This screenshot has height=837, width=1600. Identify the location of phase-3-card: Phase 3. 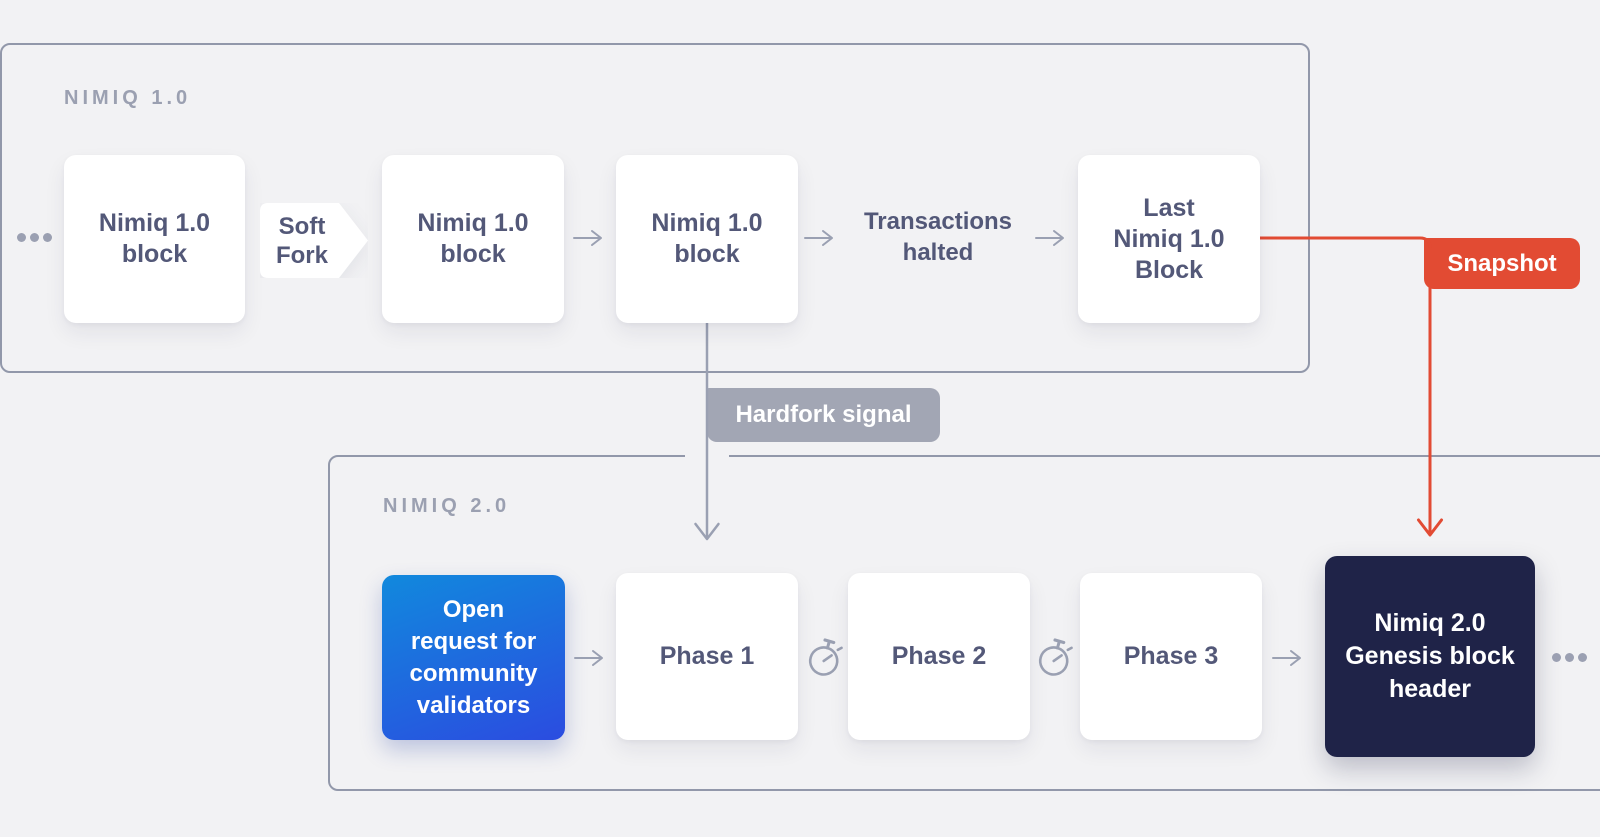
(1171, 656).